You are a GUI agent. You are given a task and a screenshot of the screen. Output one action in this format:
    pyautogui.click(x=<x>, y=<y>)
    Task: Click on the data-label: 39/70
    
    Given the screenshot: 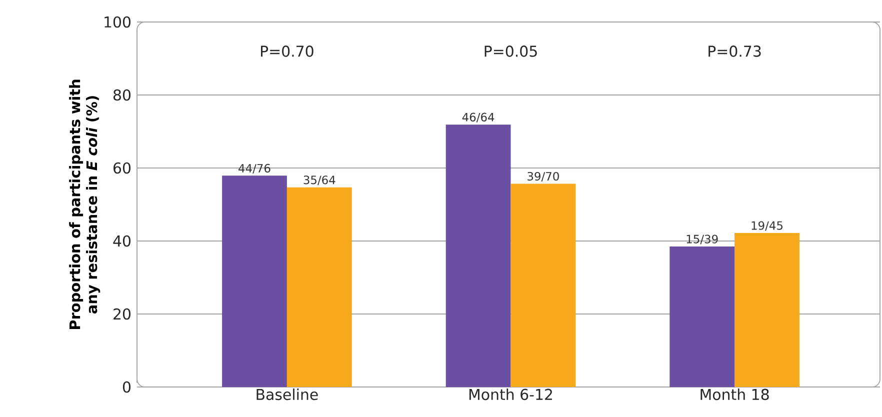 What is the action you would take?
    pyautogui.click(x=543, y=177)
    